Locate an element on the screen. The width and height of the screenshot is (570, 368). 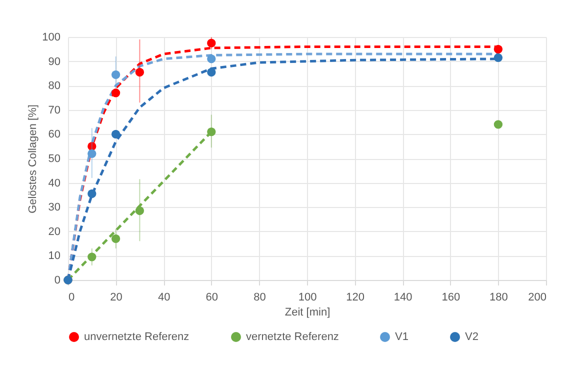
x-tick-label: 140 is located at coordinates (403, 298).